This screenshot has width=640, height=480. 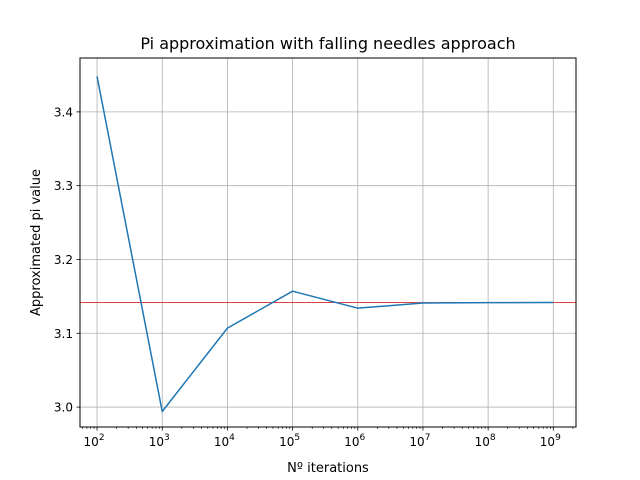 What do you see at coordinates (63, 260) in the screenshot?
I see `y-tick-label: 3.2` at bounding box center [63, 260].